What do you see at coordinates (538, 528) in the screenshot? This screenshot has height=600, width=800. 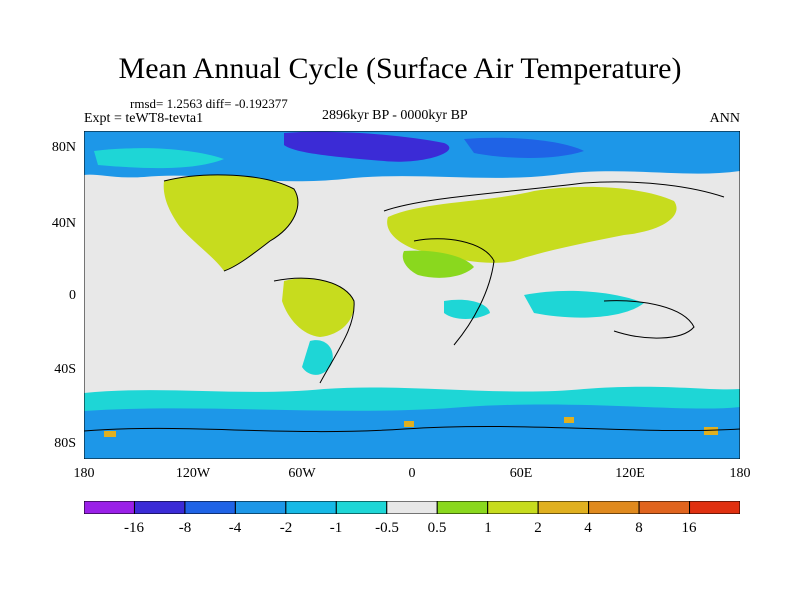 I see `colorbar-label: 2` at bounding box center [538, 528].